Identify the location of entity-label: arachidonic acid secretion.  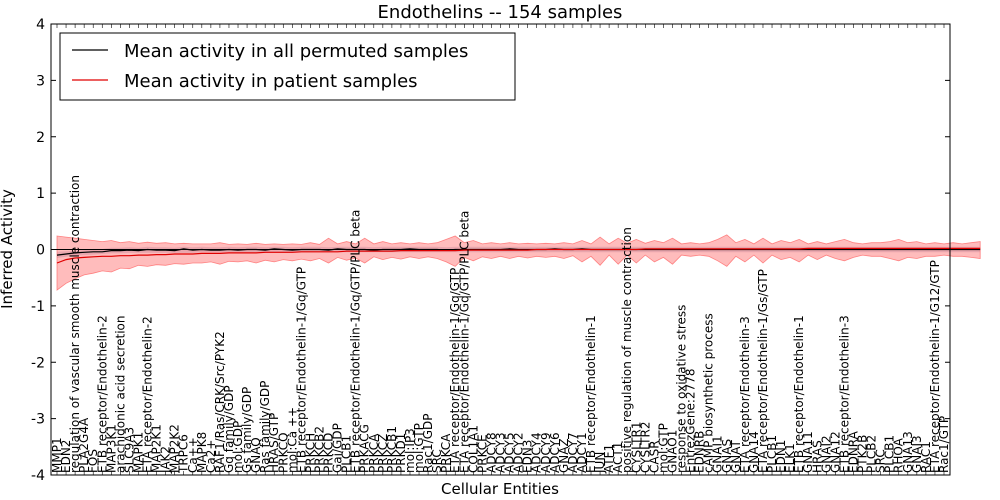
(120, 394).